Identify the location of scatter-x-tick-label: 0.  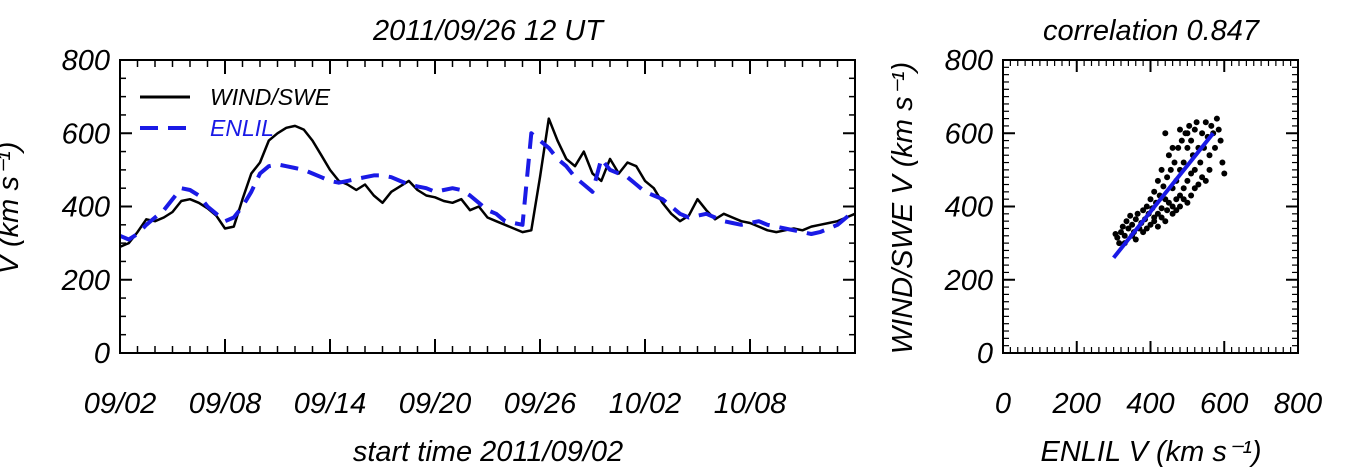
(1003, 404).